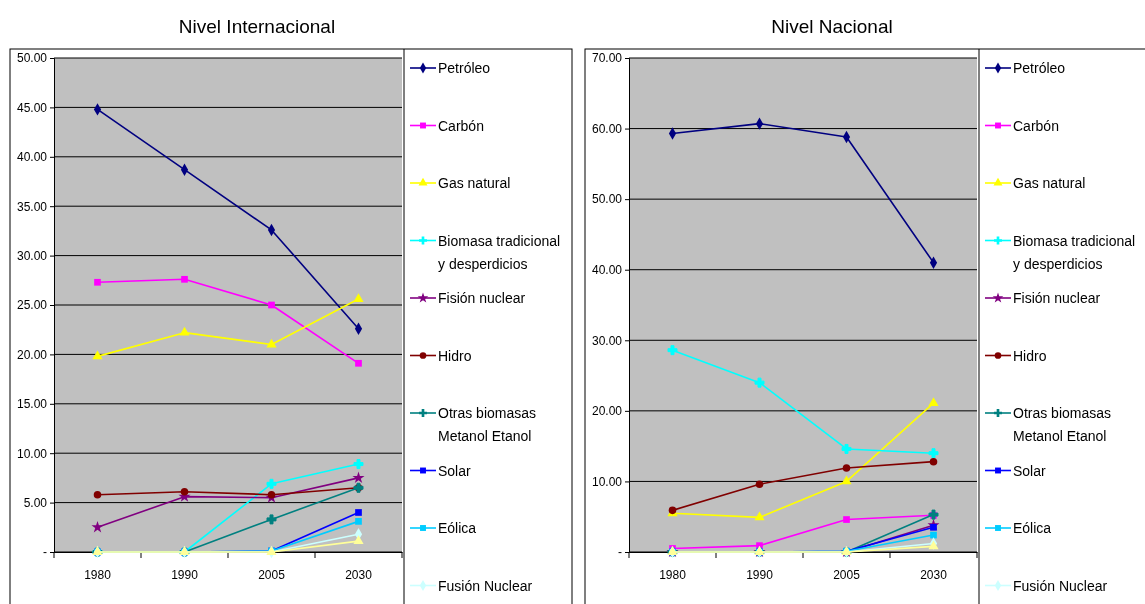 Image resolution: width=1145 pixels, height=604 pixels. Describe the element at coordinates (35, 502) in the screenshot. I see `y-tick-label: 5.00` at that location.